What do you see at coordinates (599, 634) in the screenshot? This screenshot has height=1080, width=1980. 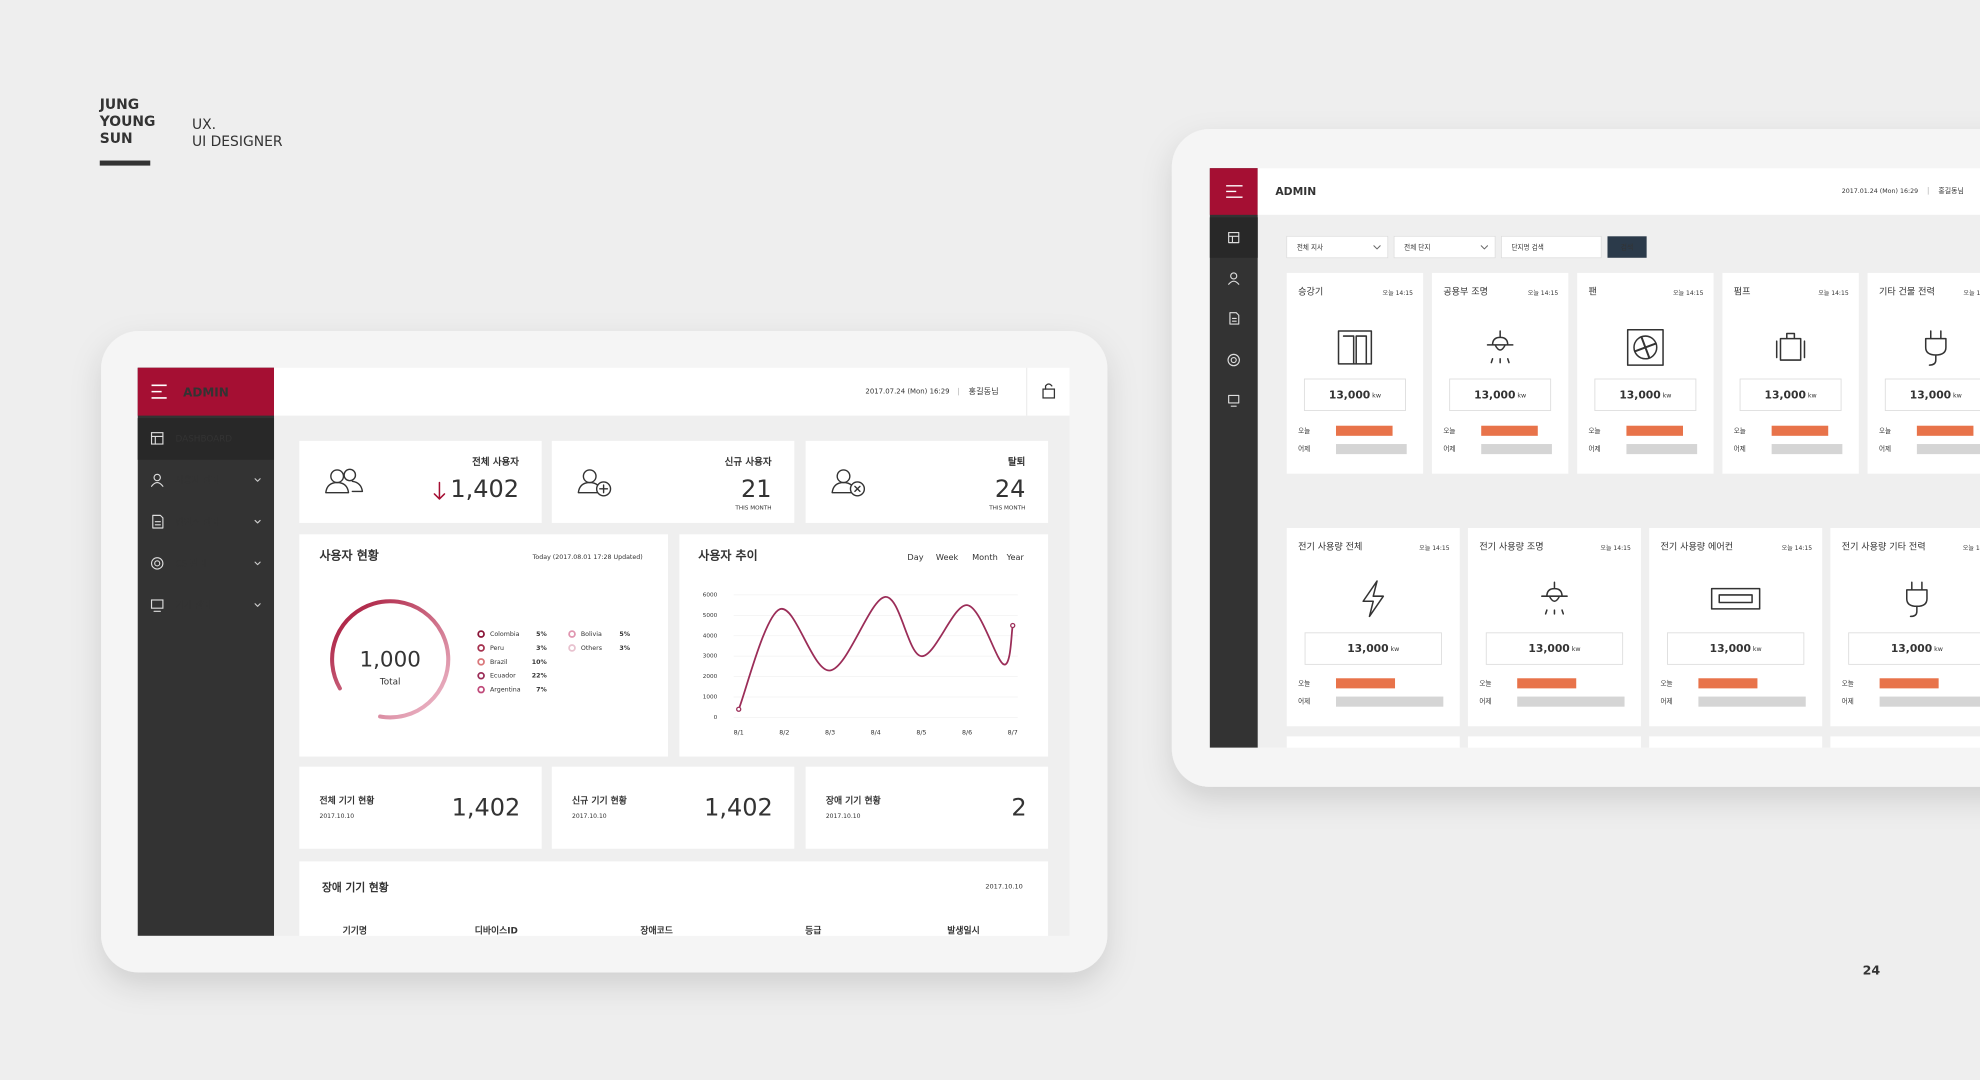 I see `legend-item: Bolivia 5%` at bounding box center [599, 634].